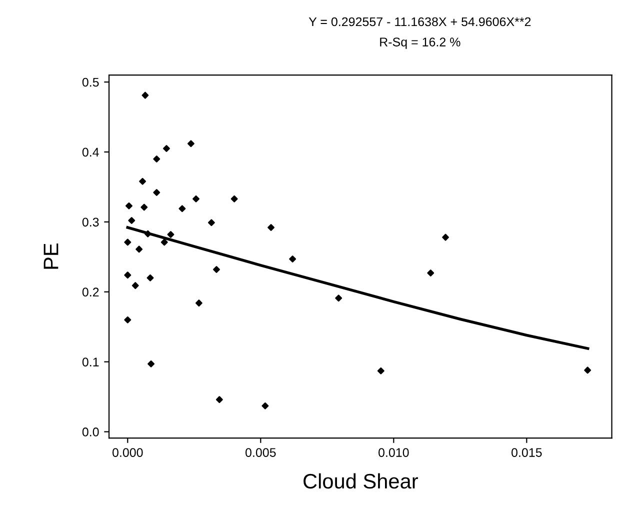 The height and width of the screenshot is (507, 623). What do you see at coordinates (127, 452) in the screenshot?
I see `x-tick-label: 0.000` at bounding box center [127, 452].